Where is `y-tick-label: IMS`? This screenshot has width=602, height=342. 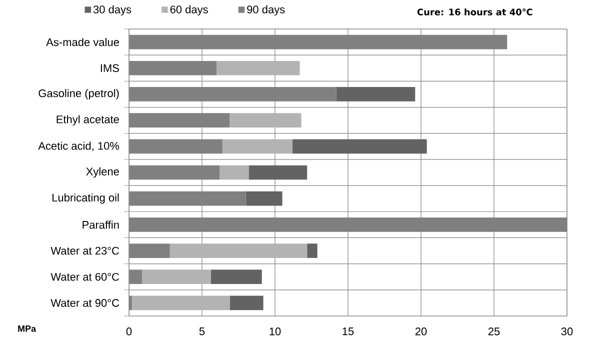
y-tick-label: IMS is located at coordinates (109, 68).